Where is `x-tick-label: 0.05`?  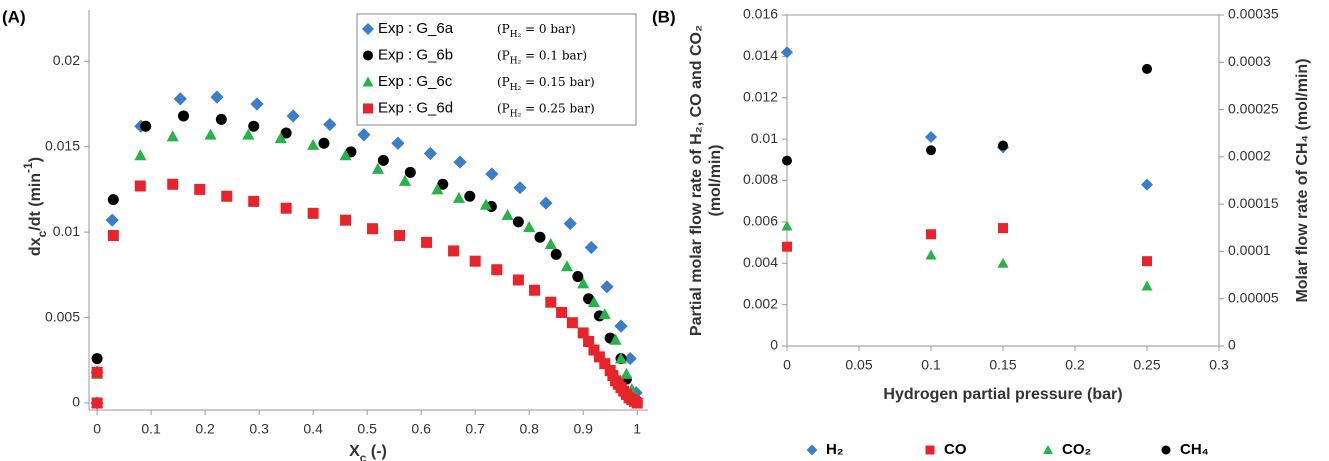
x-tick-label: 0.05 is located at coordinates (858, 365).